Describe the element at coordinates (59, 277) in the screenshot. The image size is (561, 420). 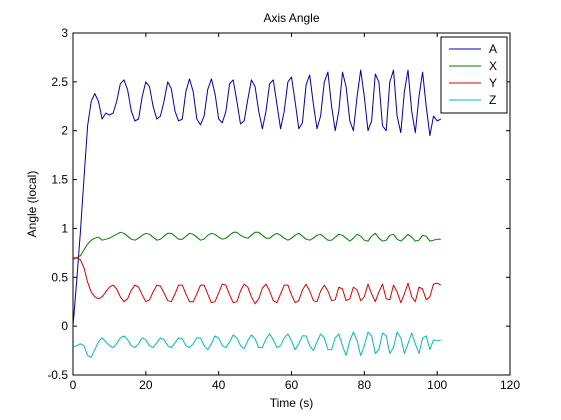
I see `y-tick-label: 0.5` at that location.